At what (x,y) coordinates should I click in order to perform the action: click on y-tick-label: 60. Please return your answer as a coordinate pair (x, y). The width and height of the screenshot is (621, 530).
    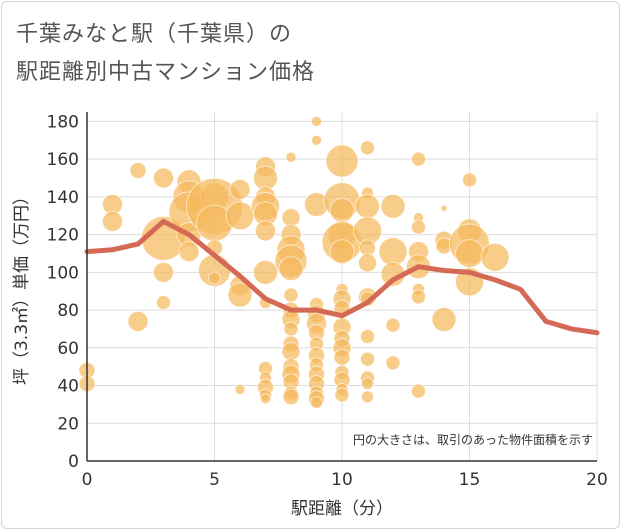
    Looking at the image, I should click on (68, 349).